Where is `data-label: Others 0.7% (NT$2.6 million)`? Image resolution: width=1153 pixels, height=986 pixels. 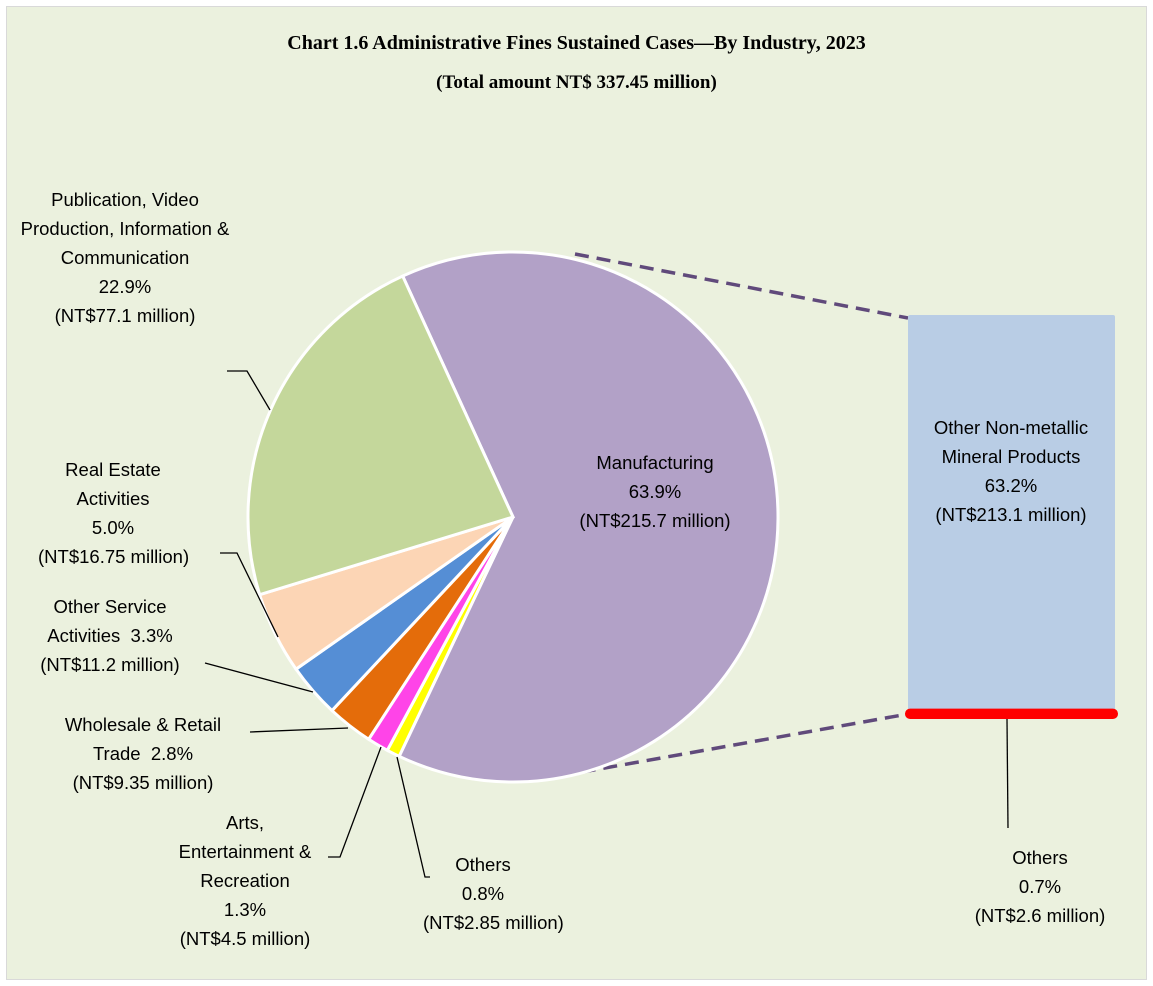 data-label: Others 0.7% (NT$2.6 million) is located at coordinates (1040, 886).